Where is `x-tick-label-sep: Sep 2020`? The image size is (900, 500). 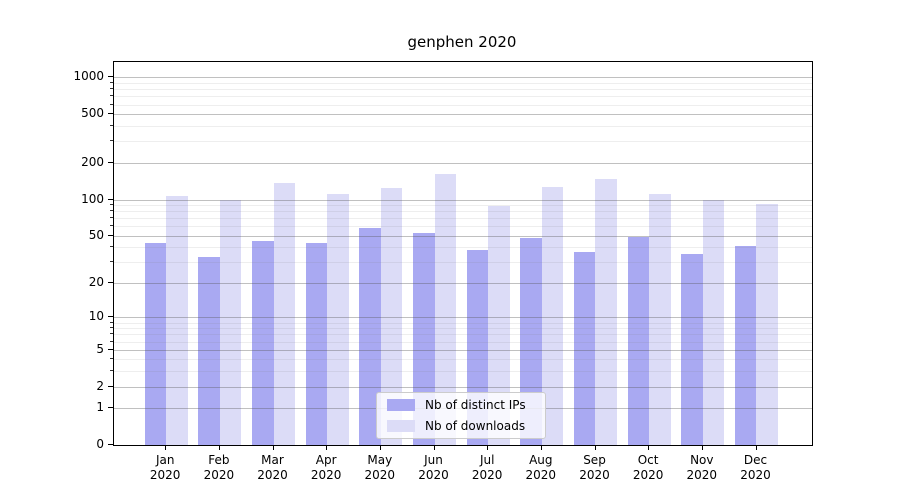
x-tick-label-sep: Sep 2020 is located at coordinates (595, 468).